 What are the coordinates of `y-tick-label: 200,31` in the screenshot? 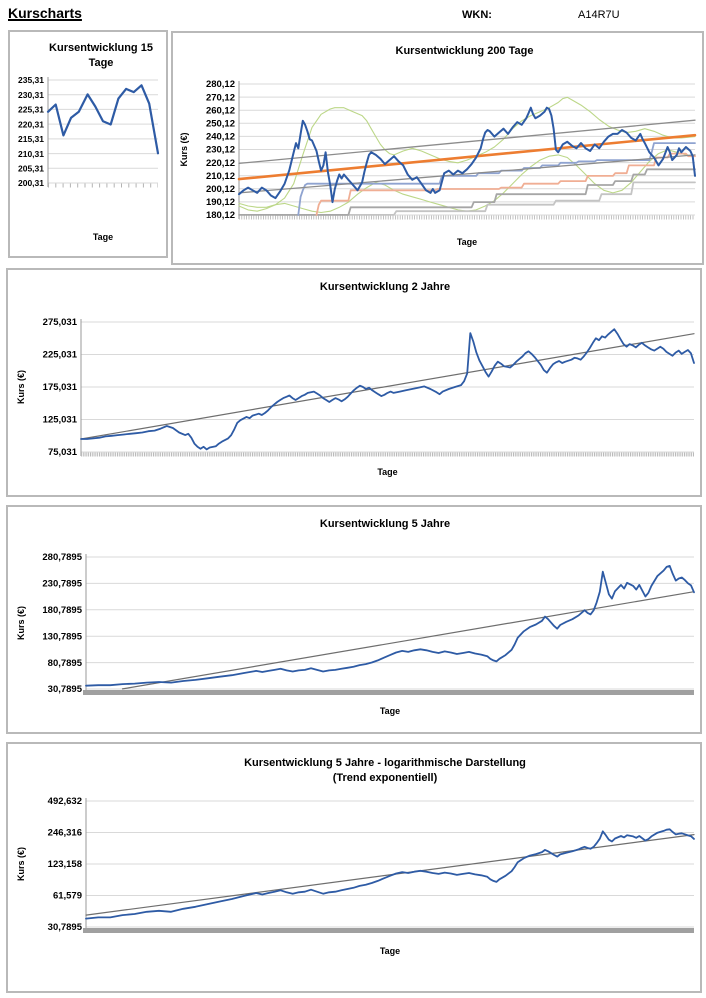 It's located at (31, 183).